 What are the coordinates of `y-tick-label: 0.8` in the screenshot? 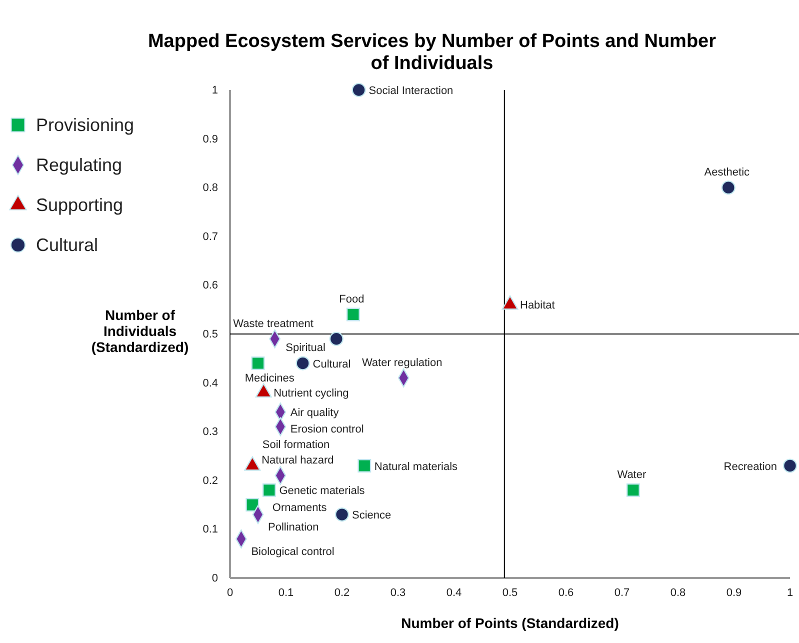 It's located at (210, 188).